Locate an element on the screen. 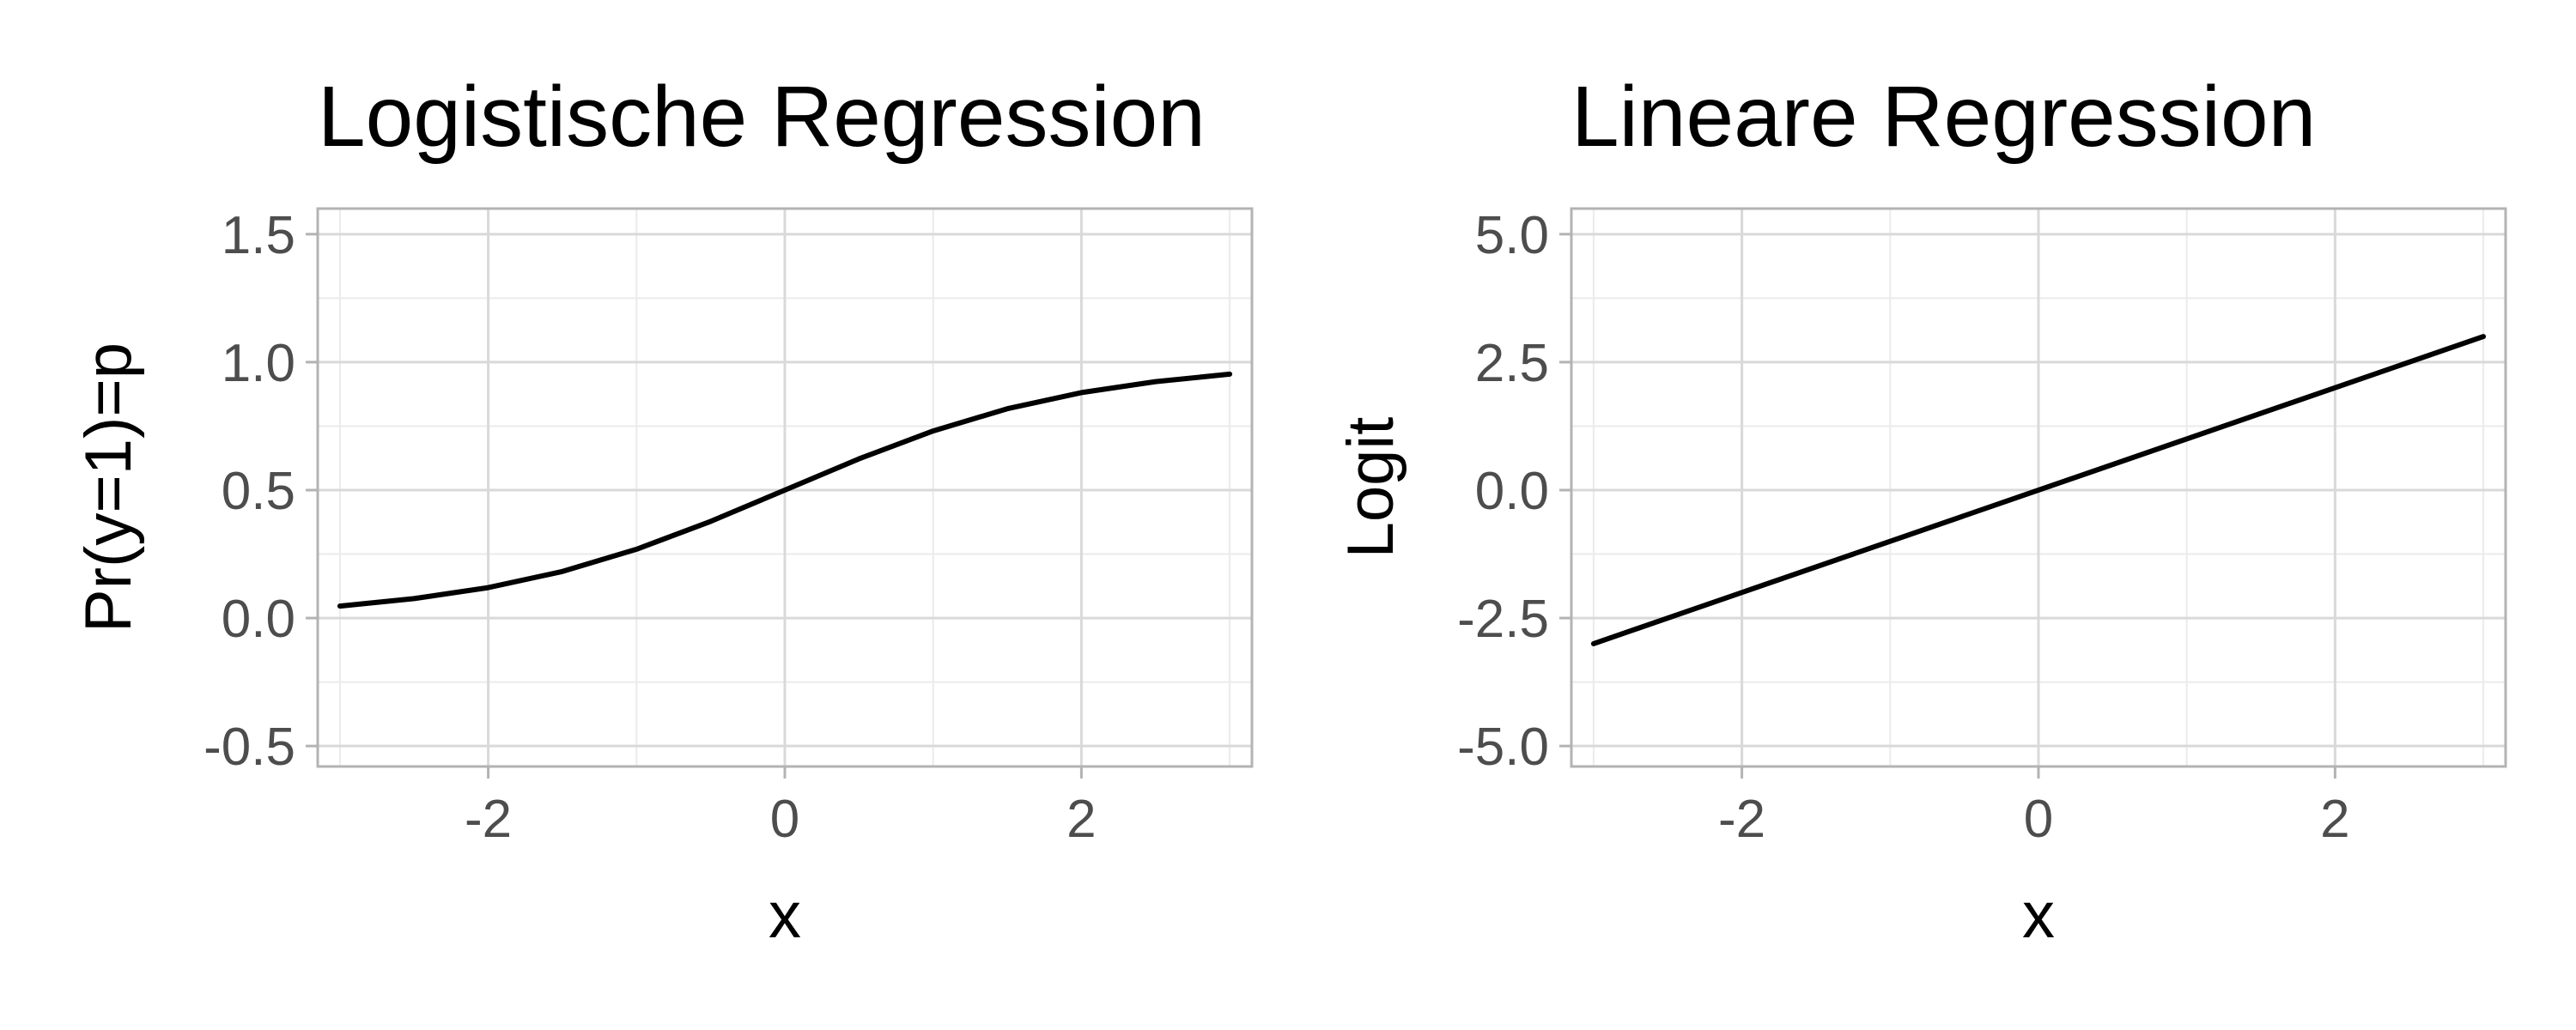  chart-title: Logistische Regression is located at coordinates (762, 117).